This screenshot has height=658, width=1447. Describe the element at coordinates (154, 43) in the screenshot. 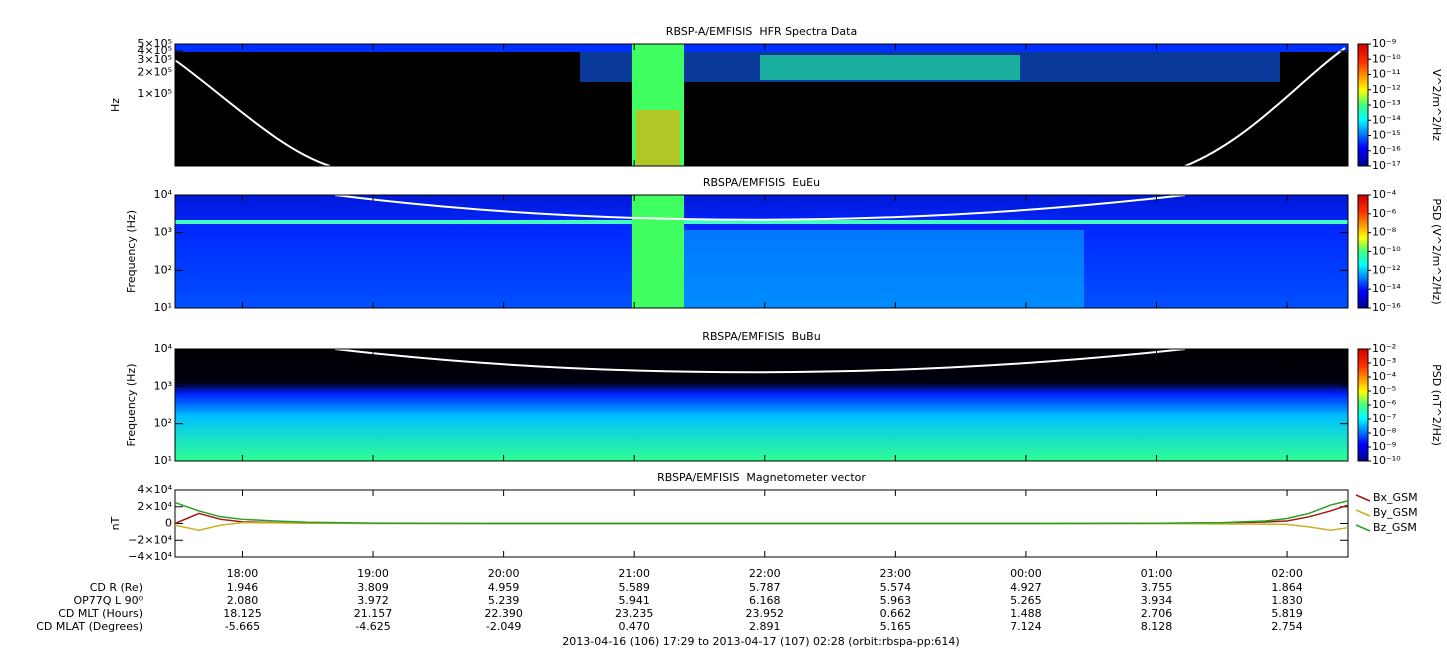

I see `y-tick-label: 5×10⁵` at that location.